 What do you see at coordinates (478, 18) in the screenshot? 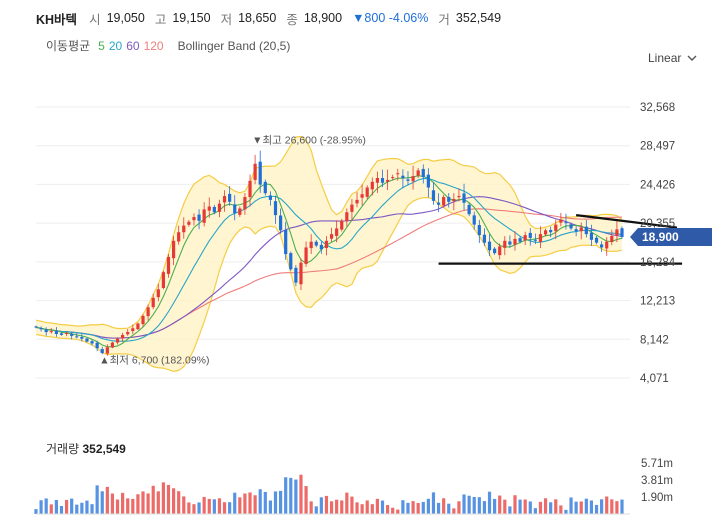
I see `volume-value: 352,549` at bounding box center [478, 18].